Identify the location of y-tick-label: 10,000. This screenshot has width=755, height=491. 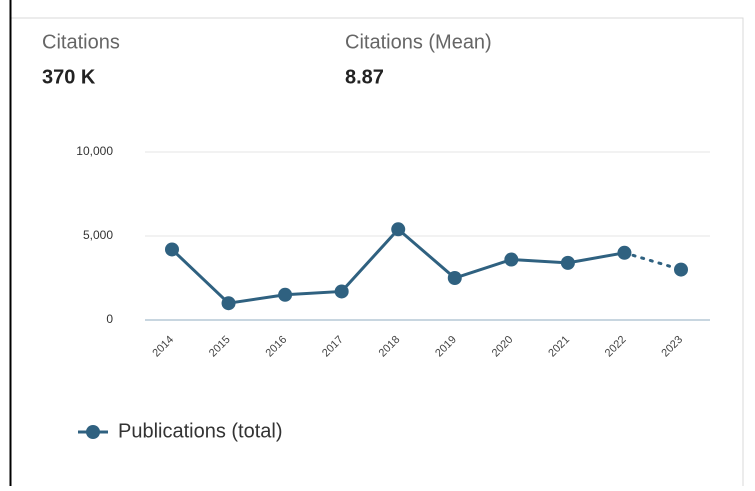
(94, 151).